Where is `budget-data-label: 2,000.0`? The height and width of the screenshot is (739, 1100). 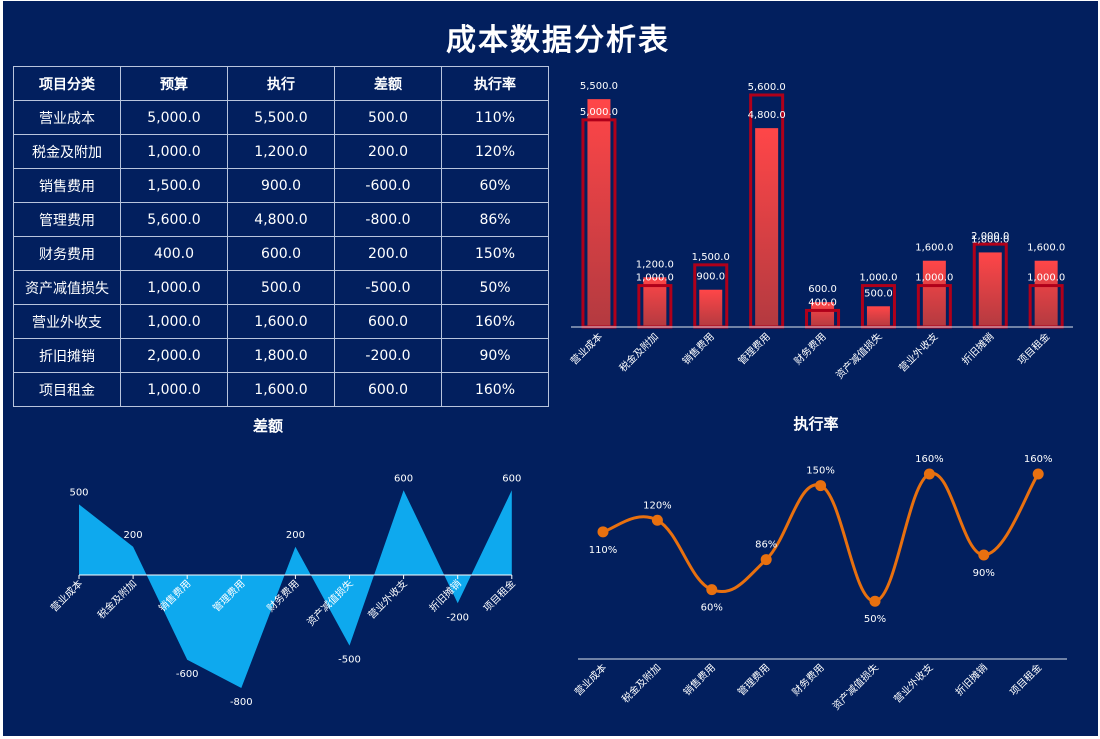 budget-data-label: 2,000.0 is located at coordinates (990, 236).